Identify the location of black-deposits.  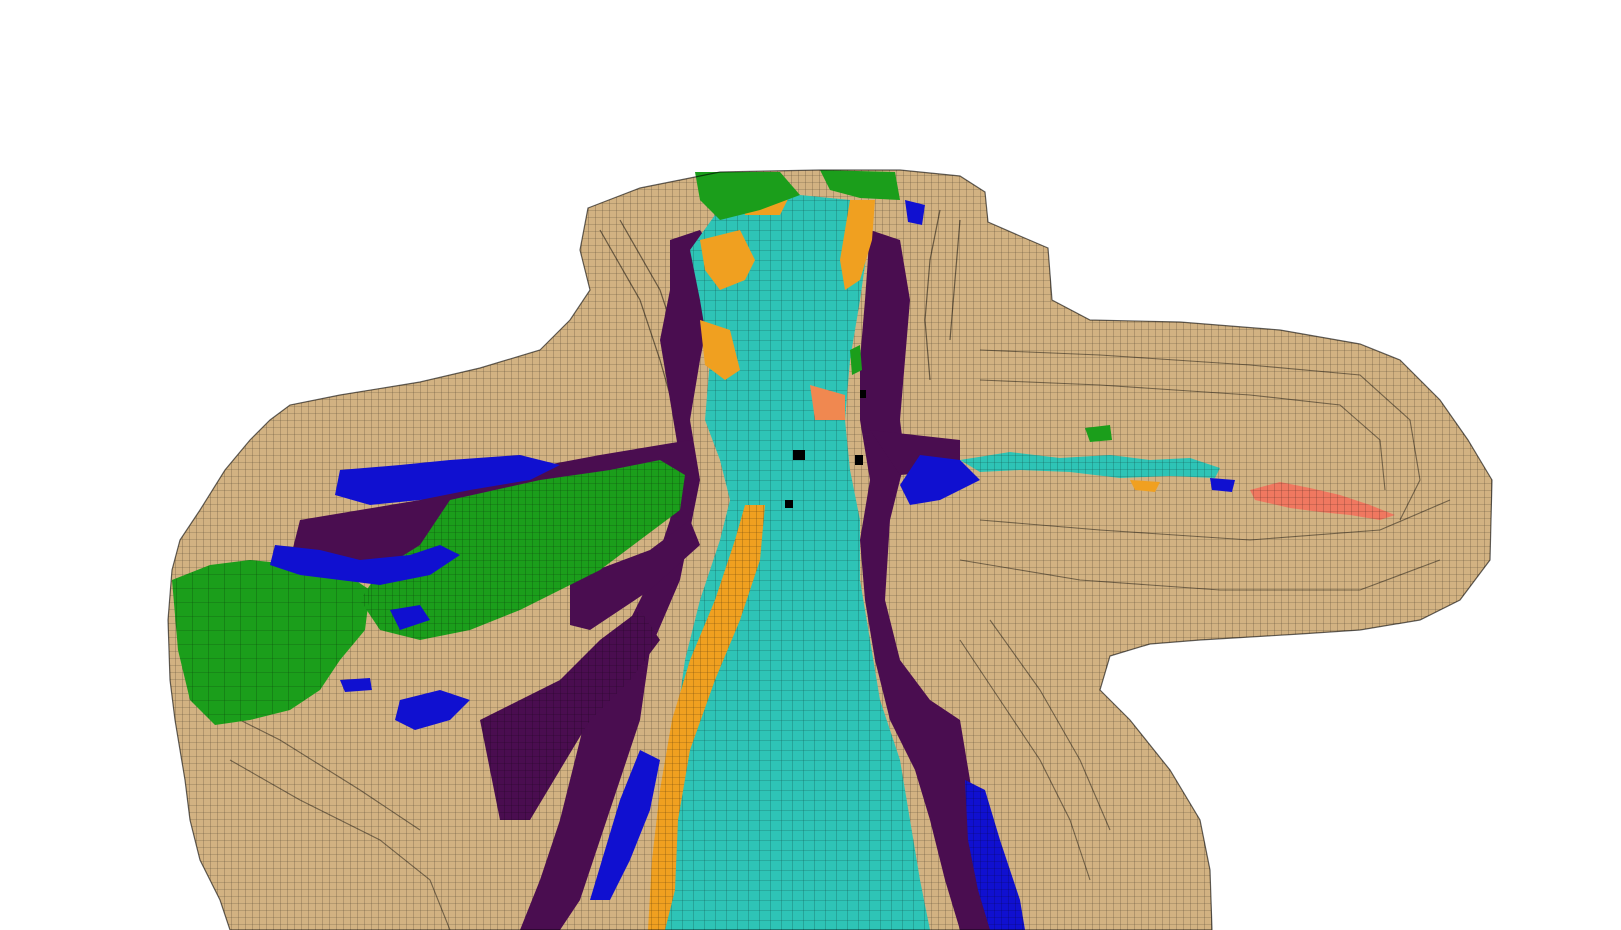
(825, 449).